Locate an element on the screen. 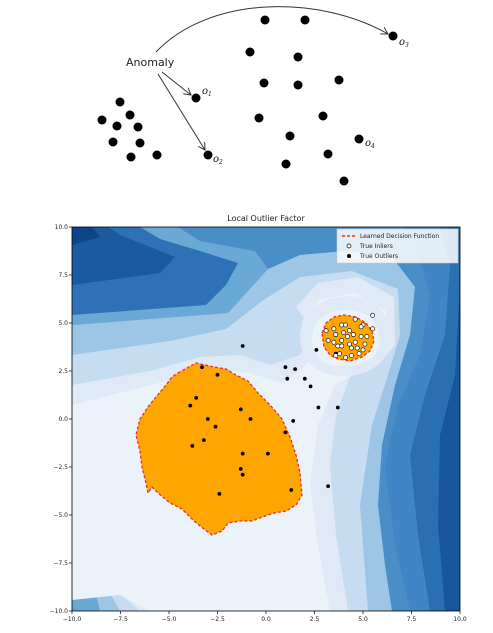  y-tick-label: −7.5 is located at coordinates (60, 563).